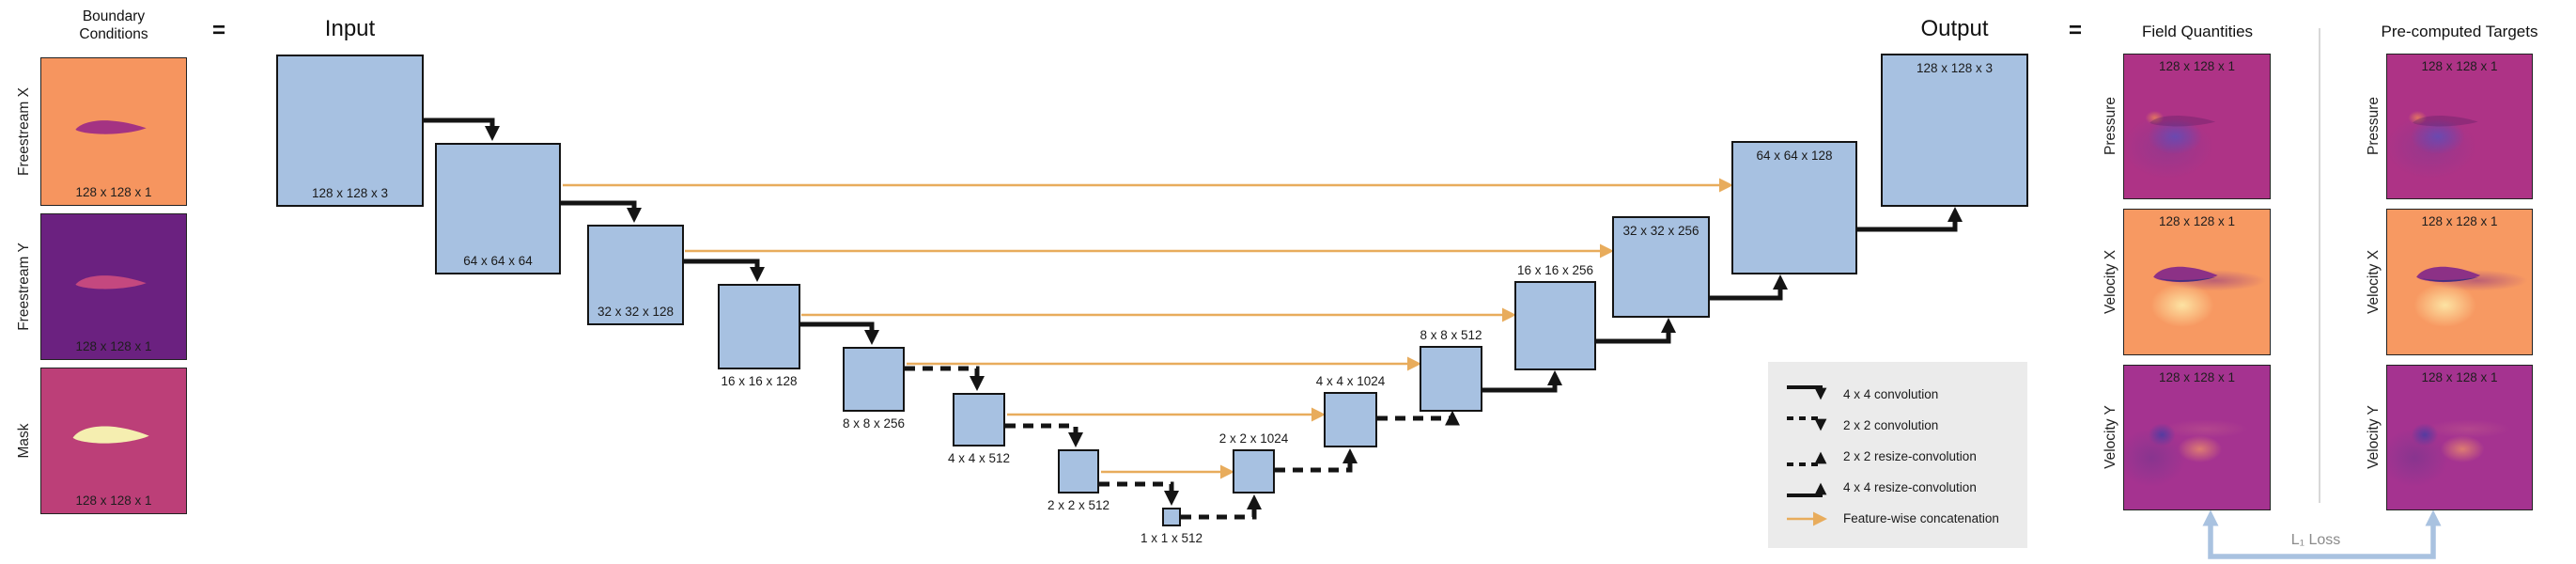 The height and width of the screenshot is (564, 2576). What do you see at coordinates (1452, 370) in the screenshot?
I see `decoder-feature-map: 8 x 8 x 512` at bounding box center [1452, 370].